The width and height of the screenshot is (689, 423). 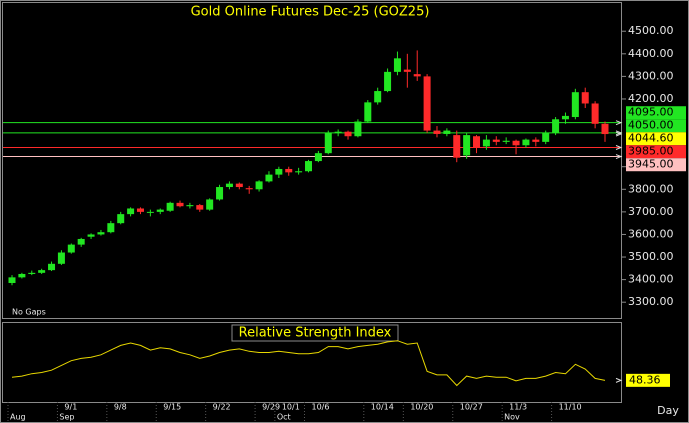 I want to click on rsi-label-box, so click(x=648, y=380).